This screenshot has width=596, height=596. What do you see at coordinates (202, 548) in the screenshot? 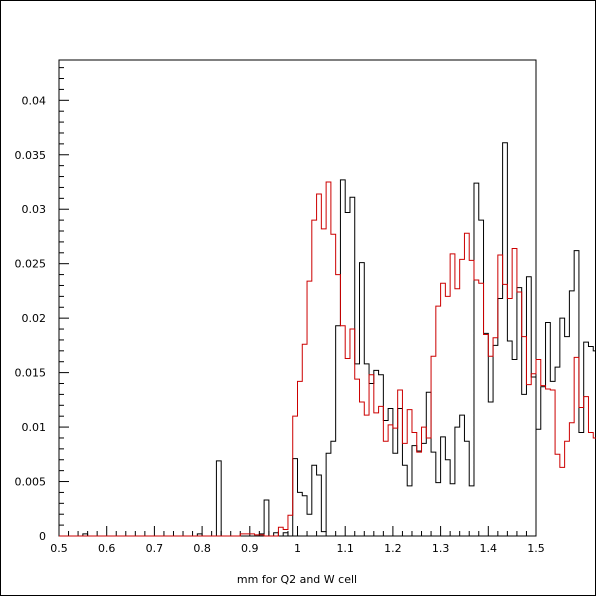
I see `x-tick-label: 0.8` at bounding box center [202, 548].